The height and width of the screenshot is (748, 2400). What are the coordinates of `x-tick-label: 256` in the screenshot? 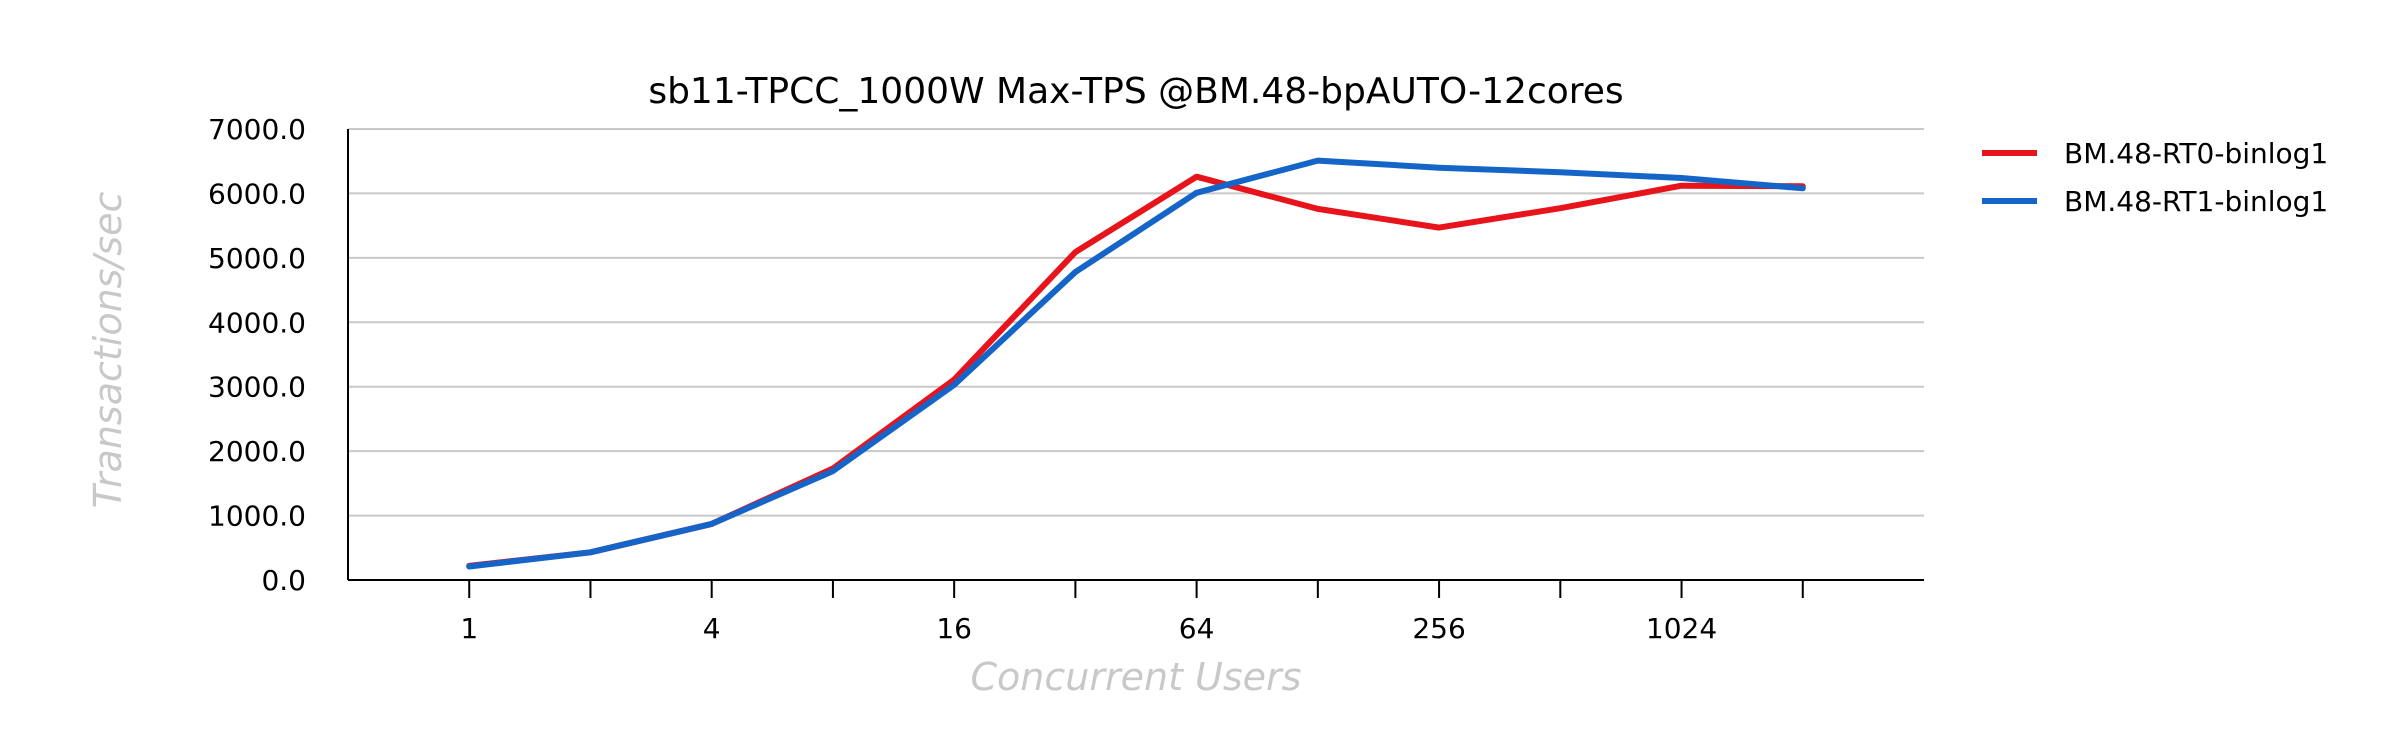 It's located at (1438, 628).